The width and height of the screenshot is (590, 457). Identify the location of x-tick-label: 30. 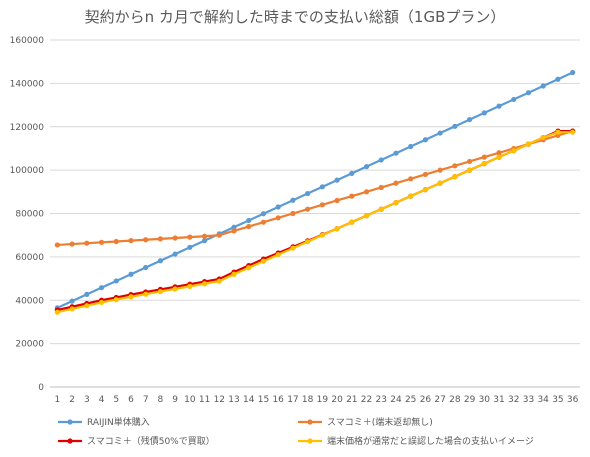
(485, 400).